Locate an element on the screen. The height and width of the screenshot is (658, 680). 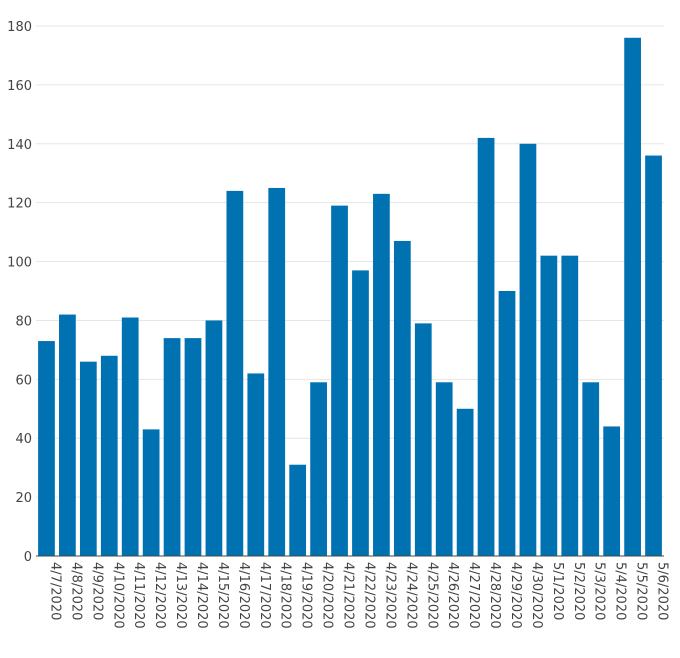
x-tick-label: 4/10/2020 is located at coordinates (117, 595).